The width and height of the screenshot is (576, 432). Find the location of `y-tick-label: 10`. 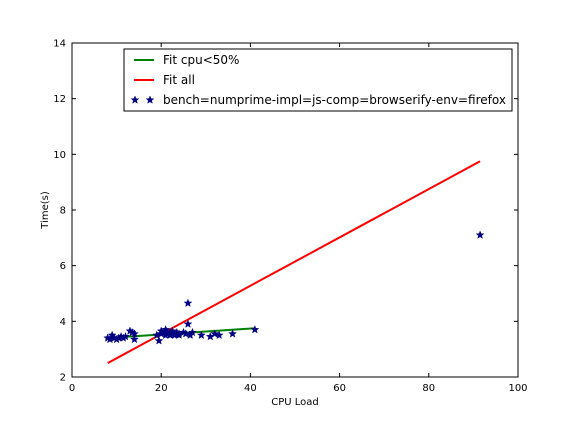

y-tick-label: 10 is located at coordinates (59, 155).